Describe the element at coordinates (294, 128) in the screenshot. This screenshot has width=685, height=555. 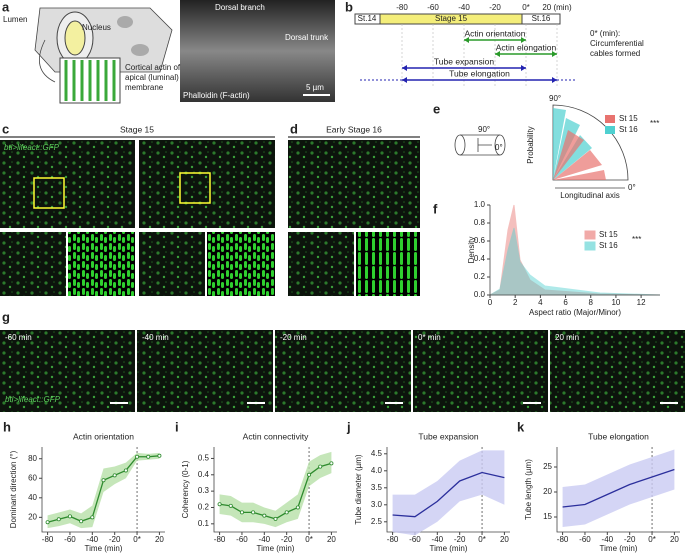
I see `panel-label: d` at that location.